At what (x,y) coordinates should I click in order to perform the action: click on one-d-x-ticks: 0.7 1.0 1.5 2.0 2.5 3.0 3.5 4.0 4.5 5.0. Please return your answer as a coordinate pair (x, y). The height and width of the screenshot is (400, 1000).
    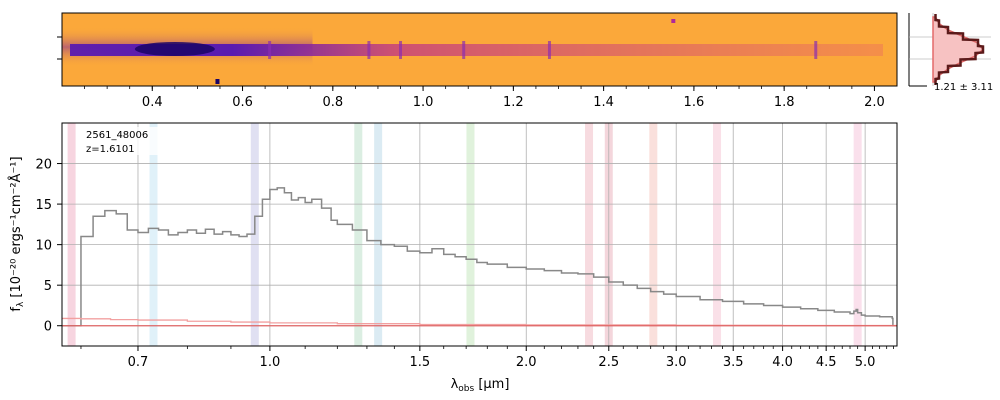
    Looking at the image, I should click on (487, 358).